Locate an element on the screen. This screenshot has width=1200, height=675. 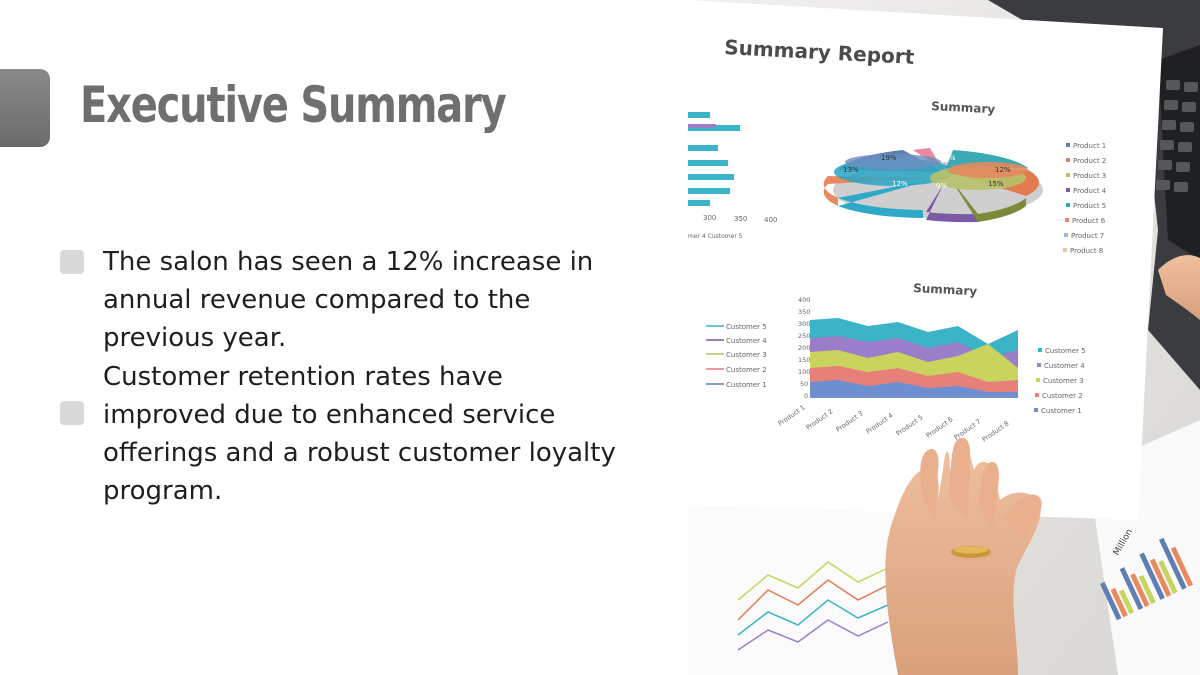
area-axis-tick: 250 is located at coordinates (804, 336).